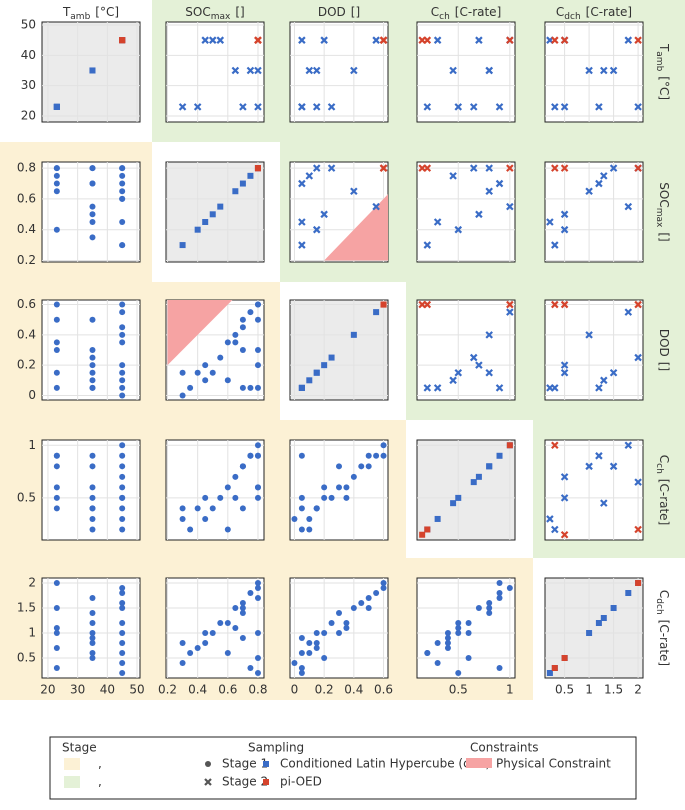 The width and height of the screenshot is (685, 810). What do you see at coordinates (32, 395) in the screenshot?
I see `y-tick-label: 0` at bounding box center [32, 395].